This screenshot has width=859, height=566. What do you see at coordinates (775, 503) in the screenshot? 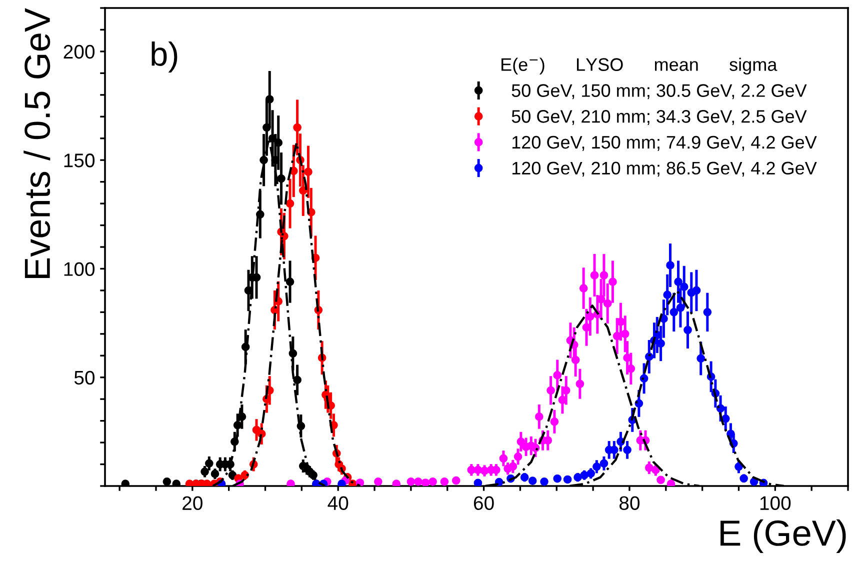
I see `x-tick-label: 100` at bounding box center [775, 503].